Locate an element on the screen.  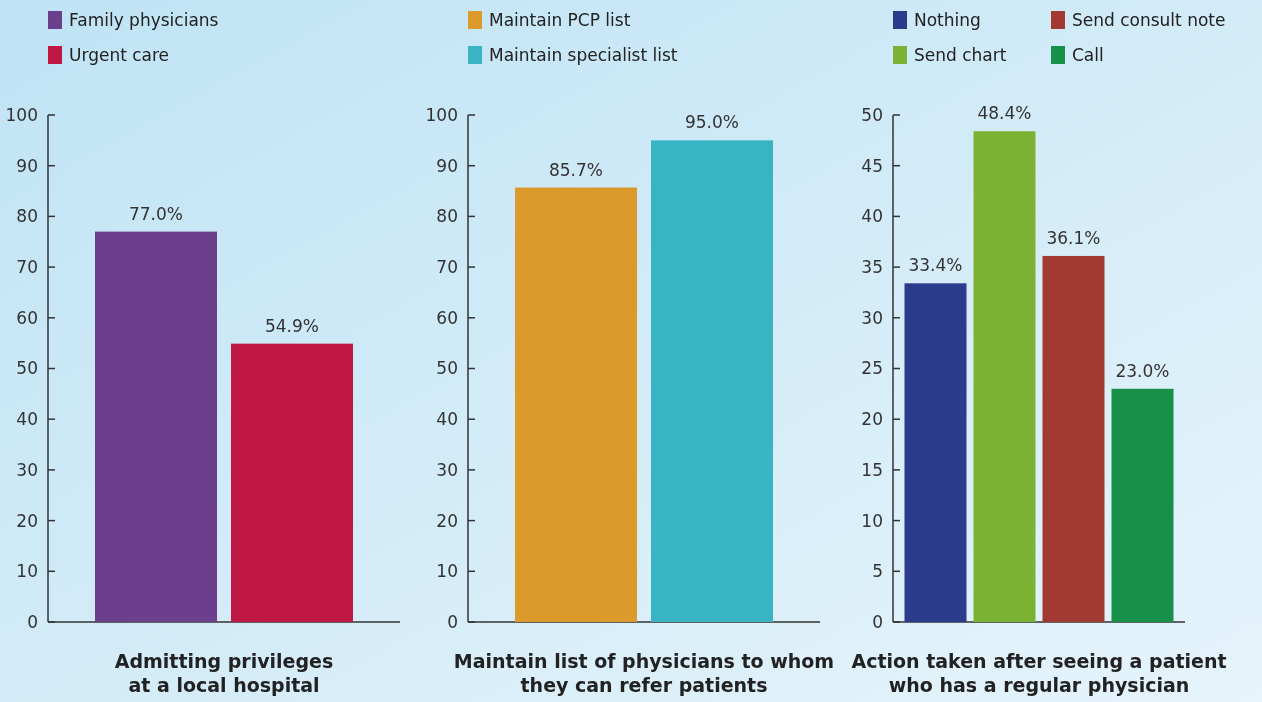
x-axis-title: Action taken after seeing a patient who has a regular physician is located at coordinates (1039, 673).